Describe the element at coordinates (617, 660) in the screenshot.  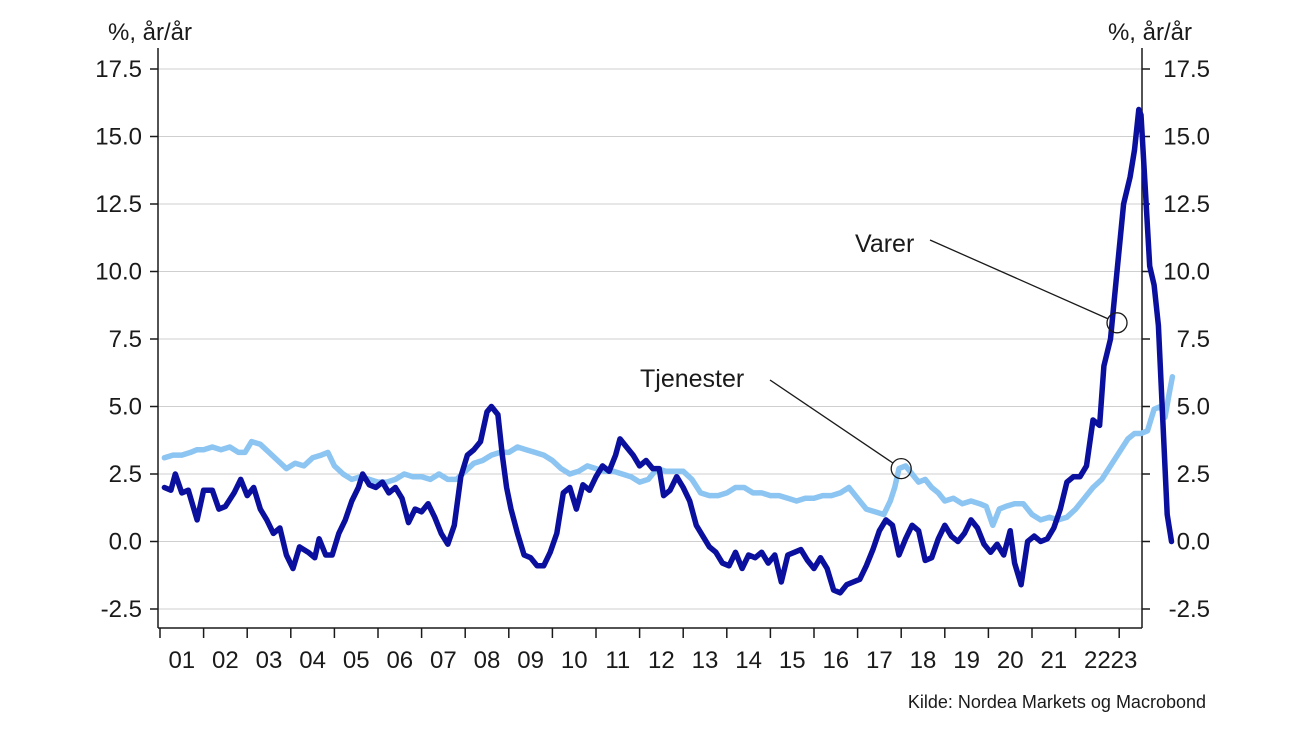
I see `x-tick-label: 11` at that location.